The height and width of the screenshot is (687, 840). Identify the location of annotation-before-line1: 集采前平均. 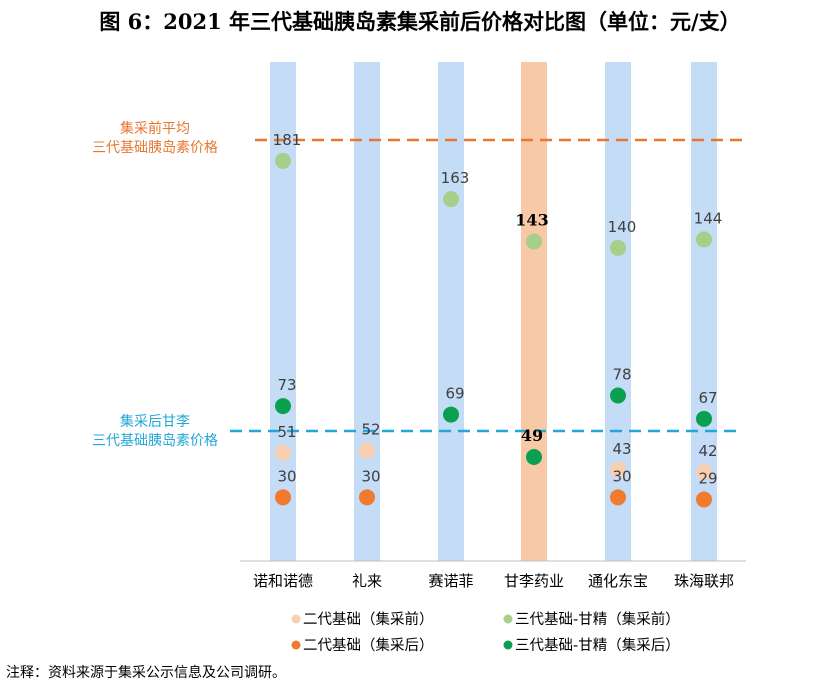
(155, 129).